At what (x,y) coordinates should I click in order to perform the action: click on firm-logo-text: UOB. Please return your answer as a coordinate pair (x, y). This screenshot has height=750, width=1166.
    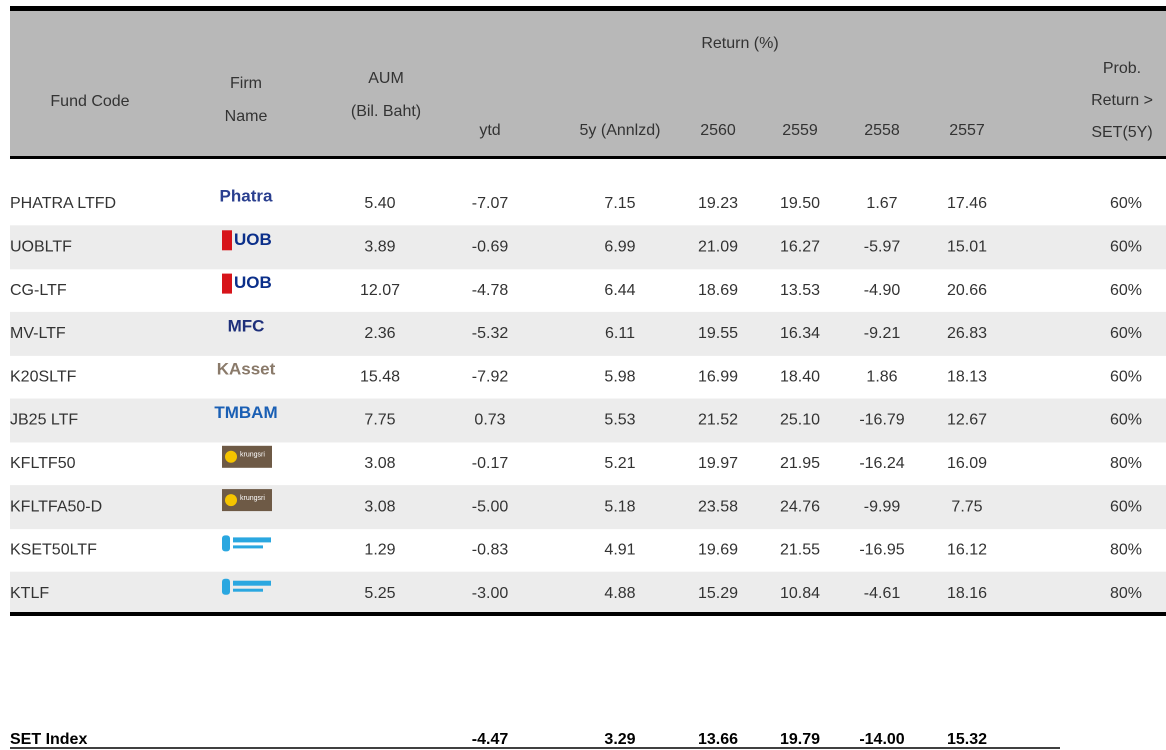
    Looking at the image, I should click on (253, 239).